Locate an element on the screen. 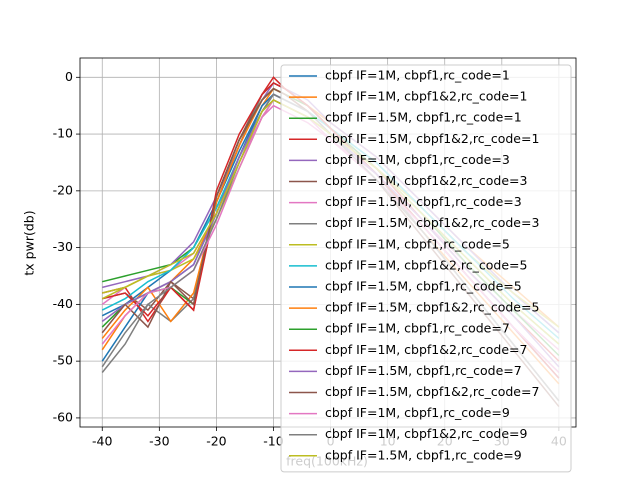 The width and height of the screenshot is (640, 480). y-tick-label: -10 is located at coordinates (63, 133).